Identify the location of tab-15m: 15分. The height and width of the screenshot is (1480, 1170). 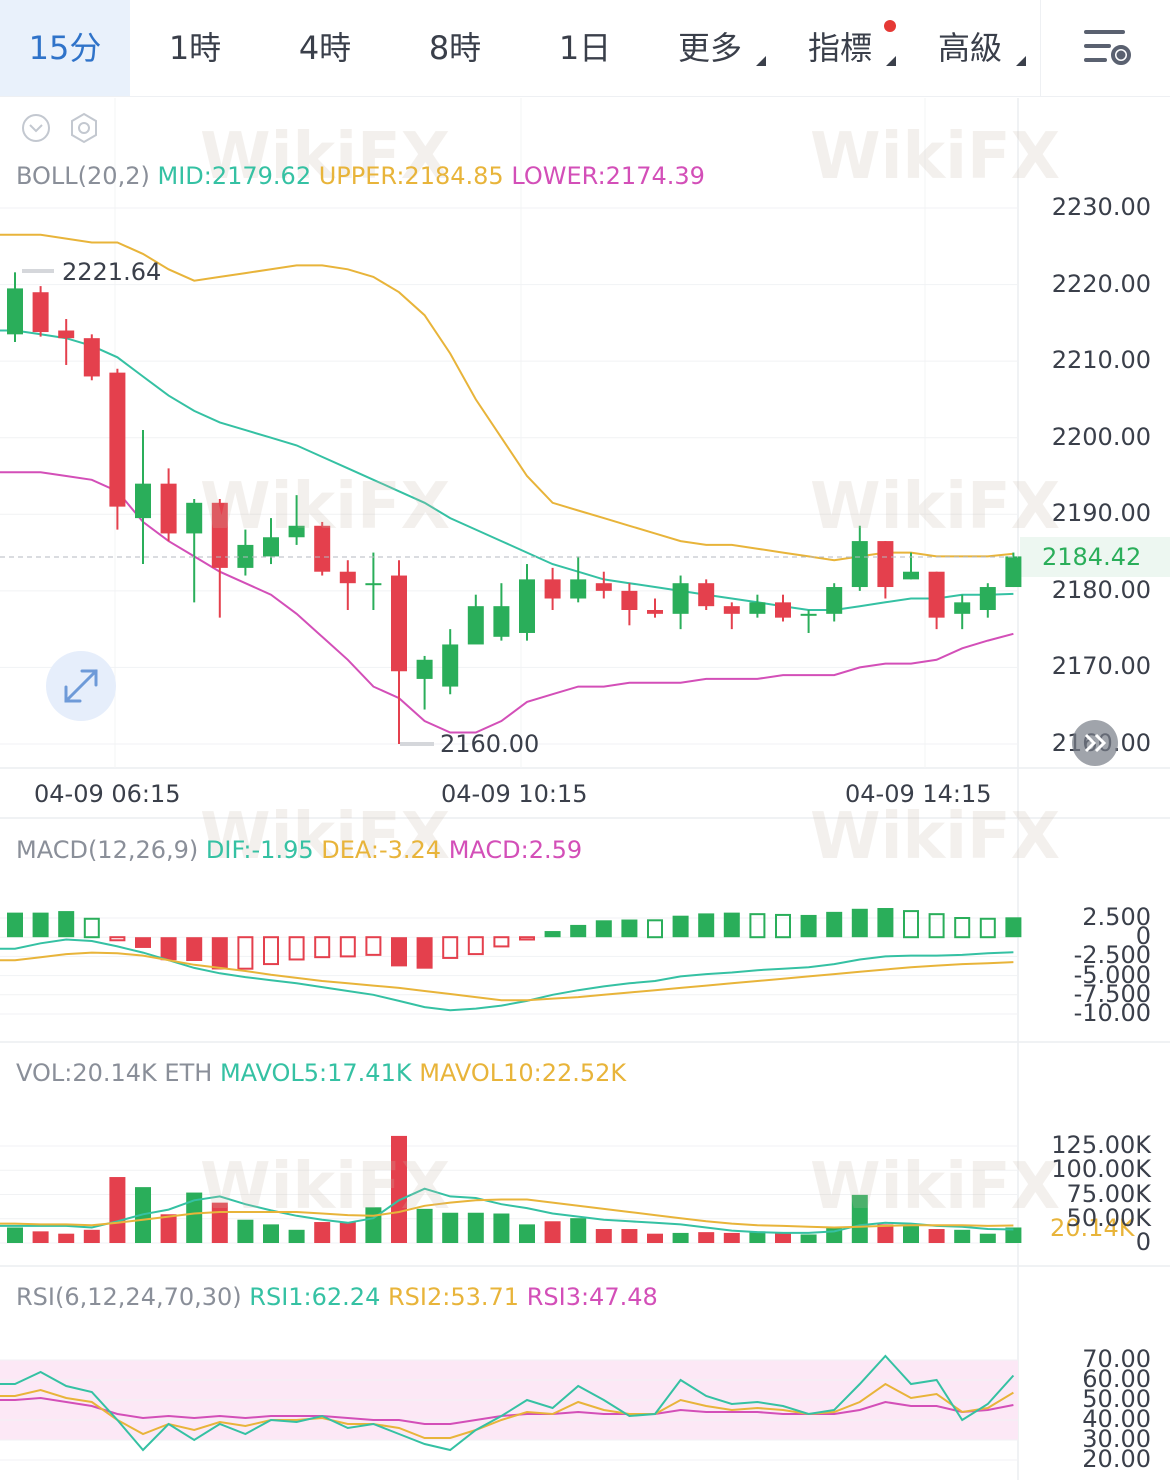
(65, 48).